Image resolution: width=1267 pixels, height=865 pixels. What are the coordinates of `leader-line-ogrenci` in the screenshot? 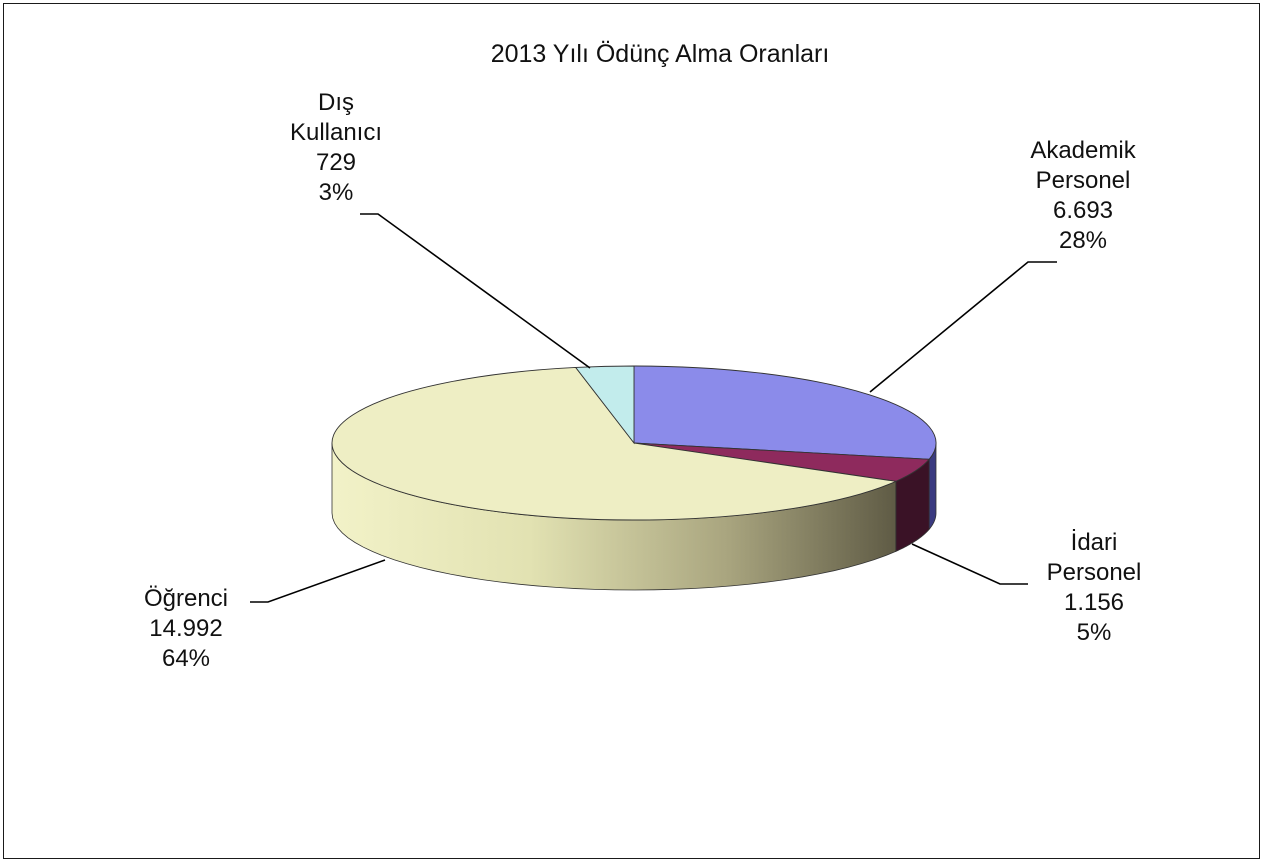 It's located at (318, 581).